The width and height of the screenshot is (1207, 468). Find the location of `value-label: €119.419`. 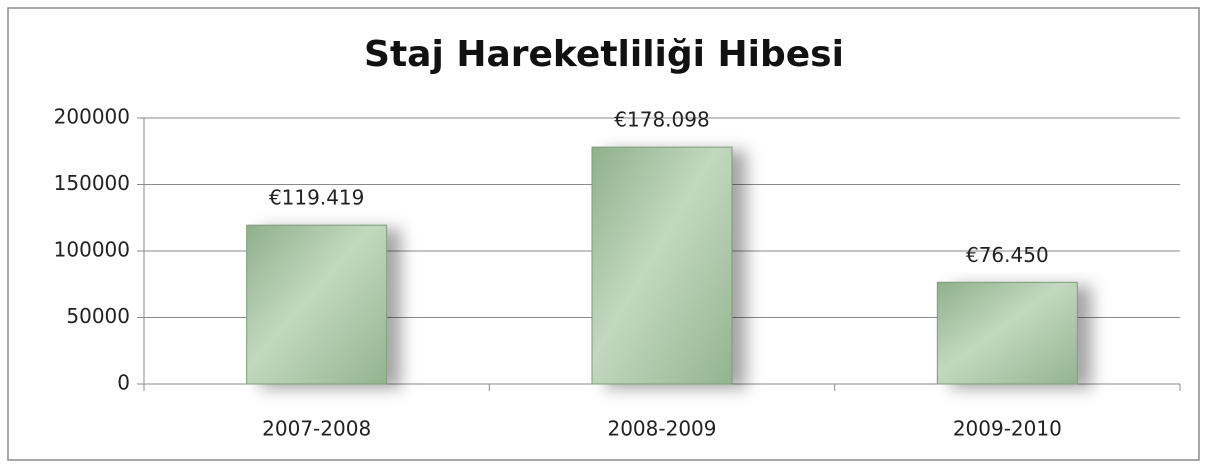

value-label: €119.419 is located at coordinates (316, 198).